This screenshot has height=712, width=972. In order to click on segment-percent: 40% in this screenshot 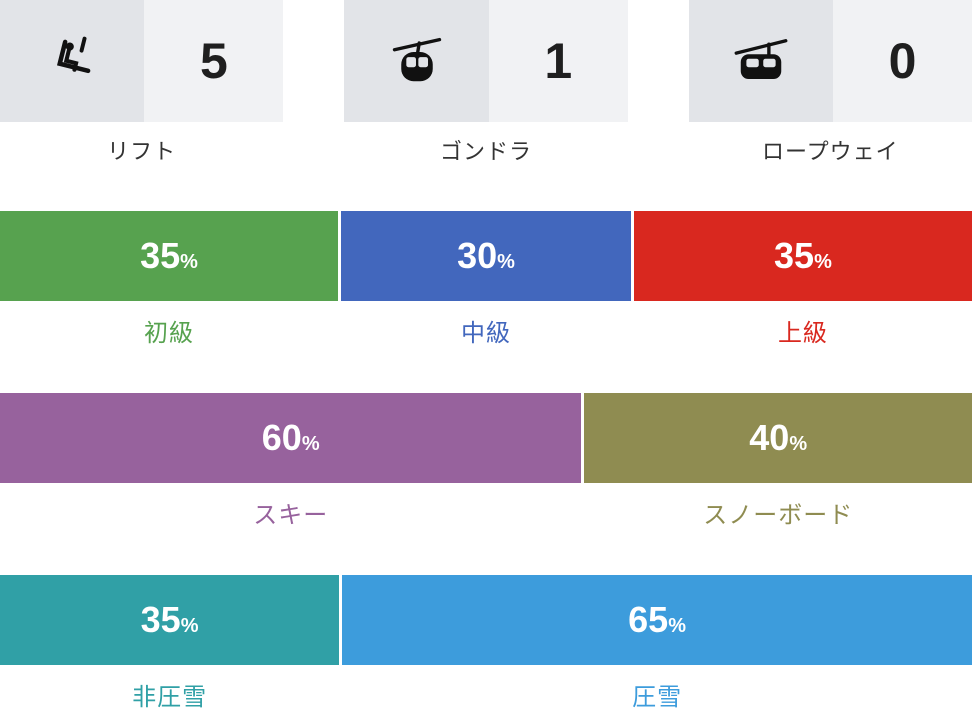, I will do `click(778, 437)`.